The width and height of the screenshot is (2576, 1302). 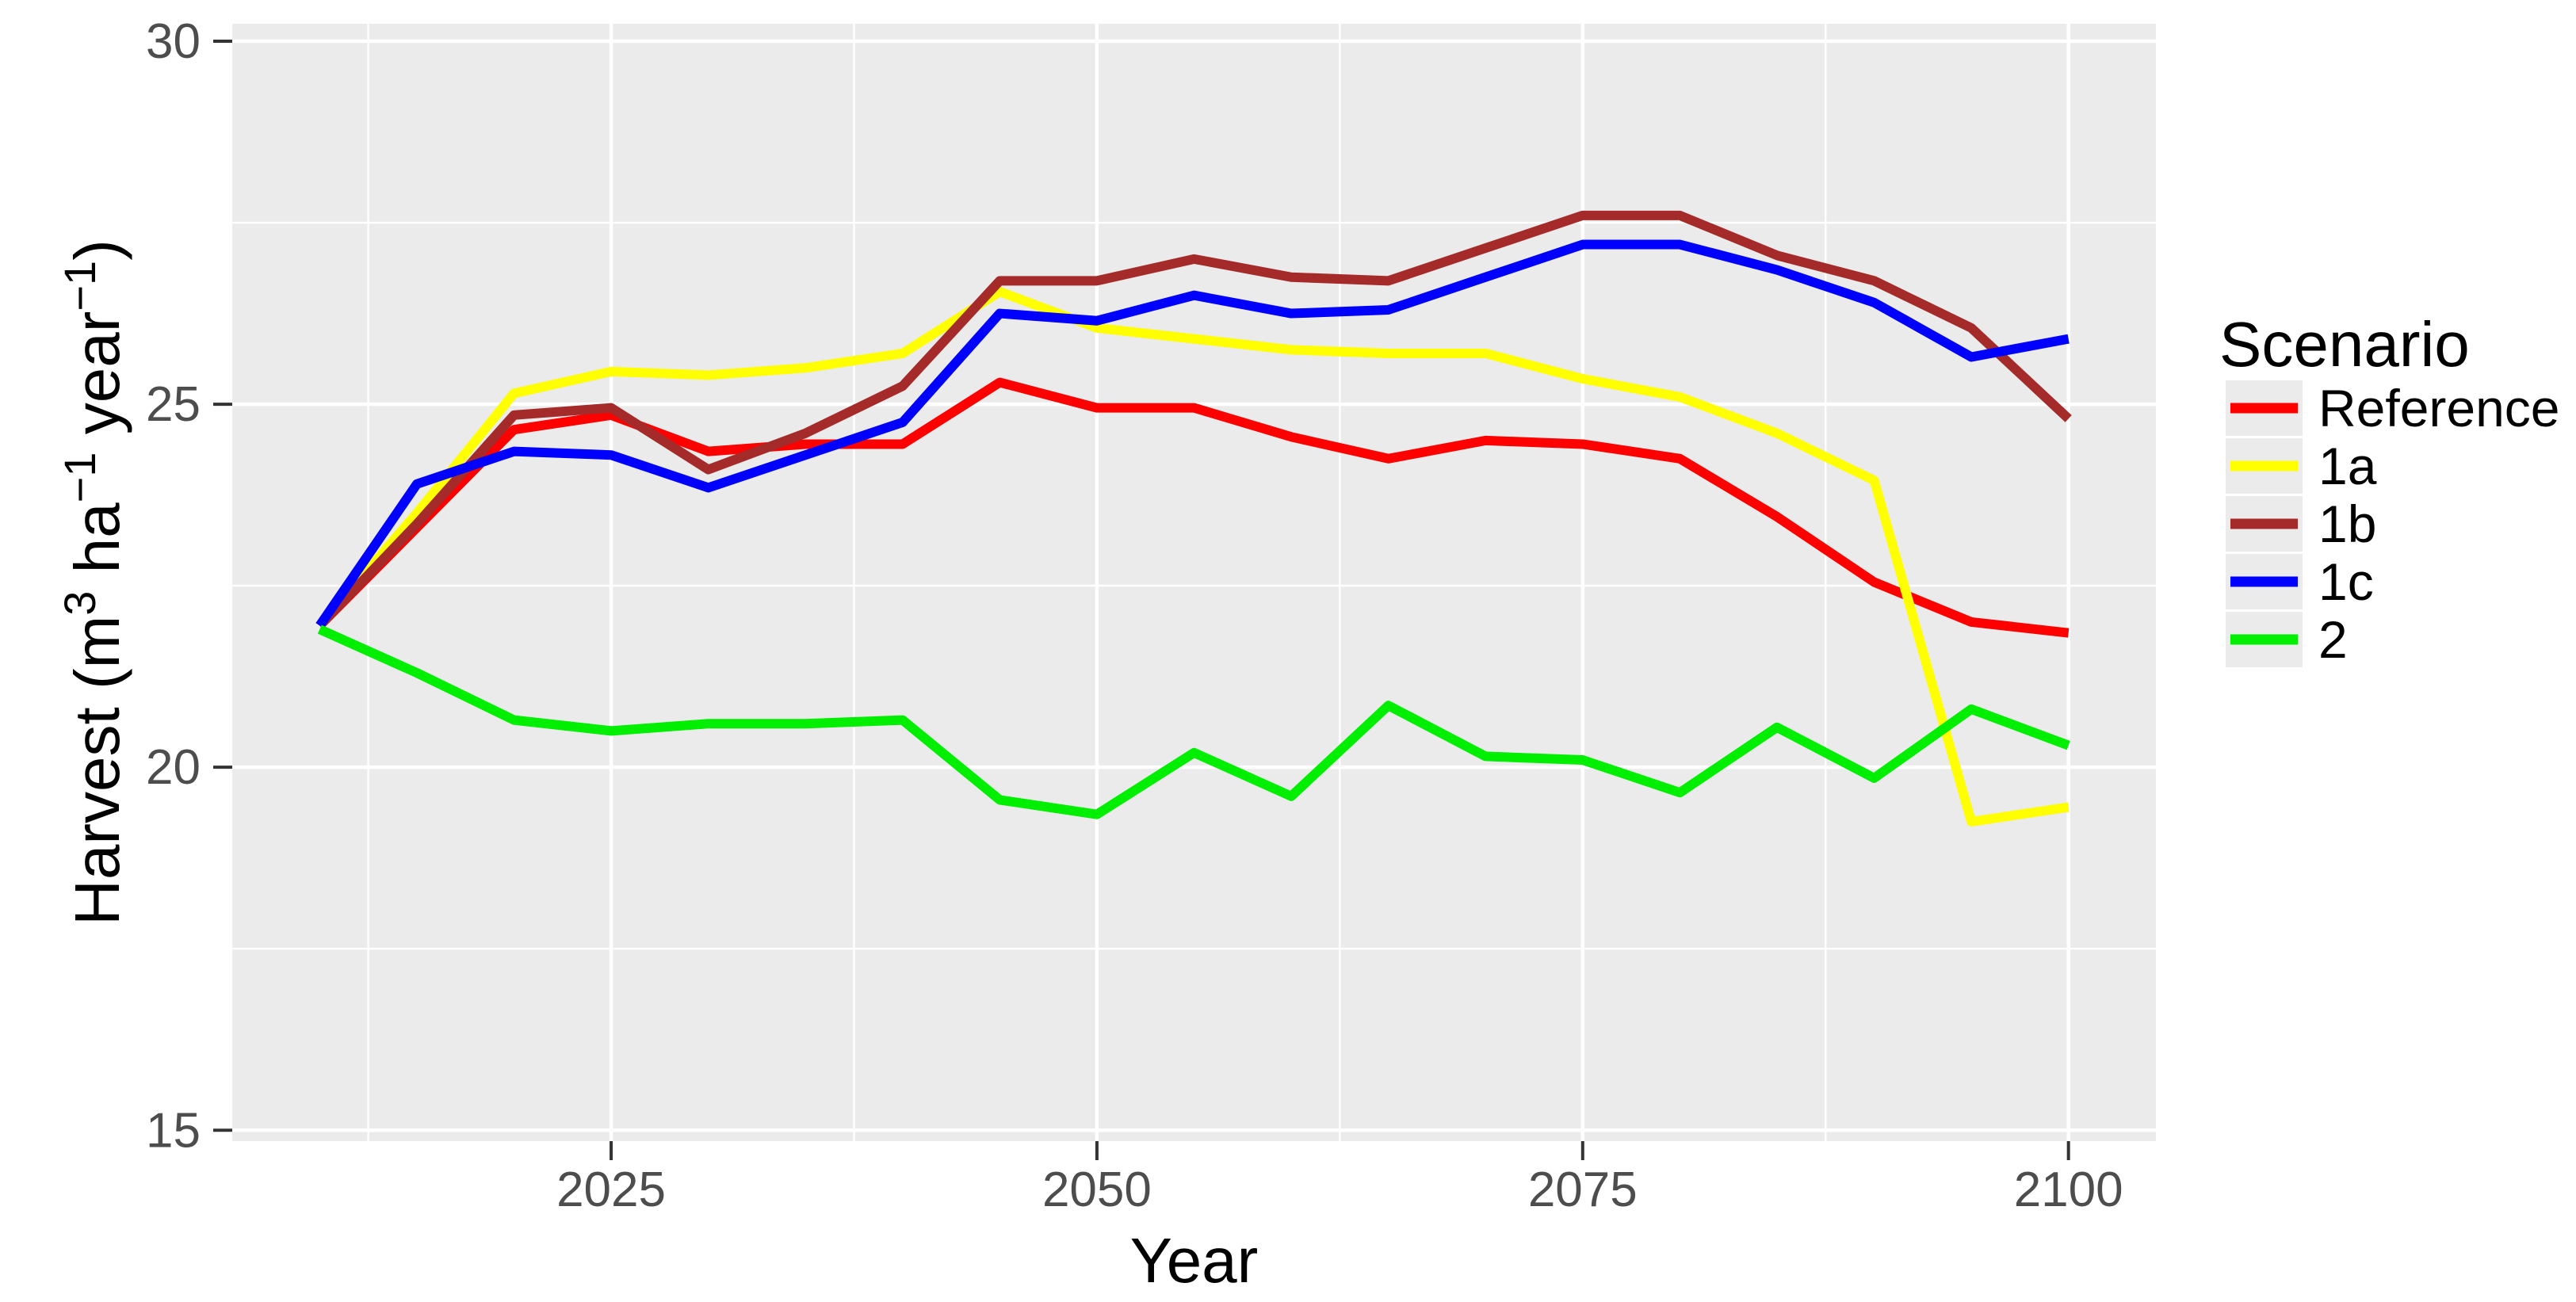 I want to click on y-tick-label: 30, so click(x=173, y=41).